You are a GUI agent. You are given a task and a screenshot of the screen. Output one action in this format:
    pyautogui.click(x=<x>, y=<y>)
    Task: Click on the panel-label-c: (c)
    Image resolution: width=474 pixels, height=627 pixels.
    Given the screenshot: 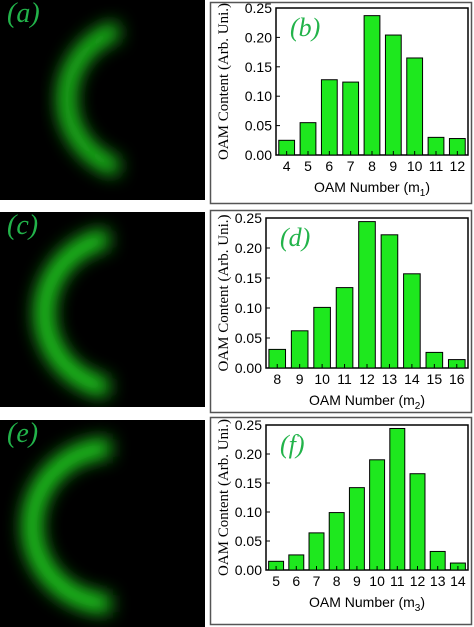 What is the action you would take?
    pyautogui.click(x=23, y=226)
    